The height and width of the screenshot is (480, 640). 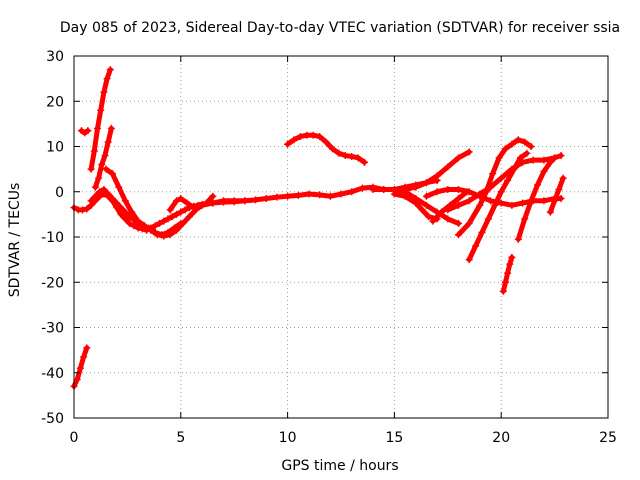 I want to click on series-track-n, so click(x=494, y=187).